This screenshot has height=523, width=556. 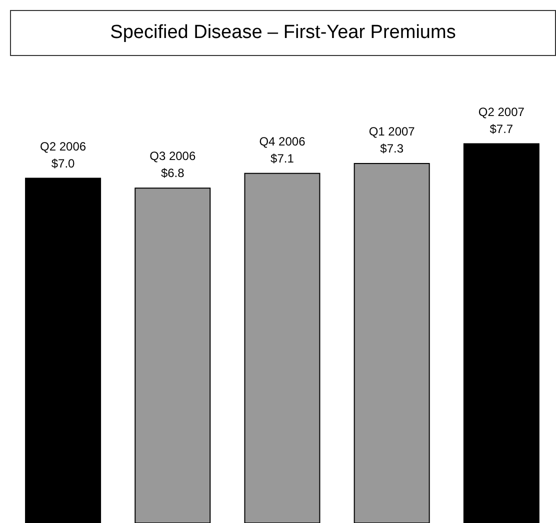 What do you see at coordinates (501, 111) in the screenshot?
I see `x-tick-label: Q2 2007` at bounding box center [501, 111].